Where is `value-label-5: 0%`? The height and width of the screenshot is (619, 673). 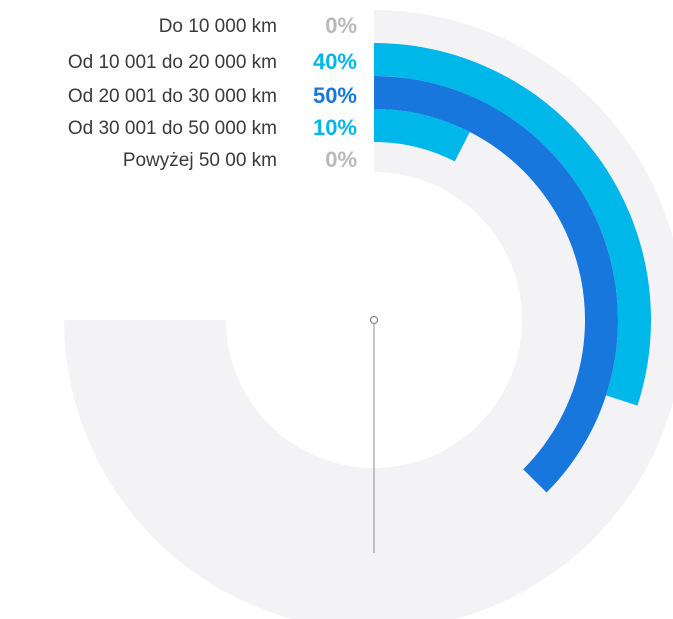
value-label-5: 0% is located at coordinates (341, 159).